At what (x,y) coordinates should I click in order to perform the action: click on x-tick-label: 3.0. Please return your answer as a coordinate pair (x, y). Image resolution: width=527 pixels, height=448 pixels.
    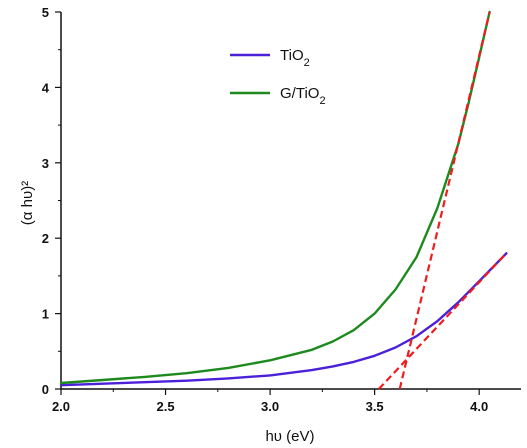
    Looking at the image, I should click on (270, 406).